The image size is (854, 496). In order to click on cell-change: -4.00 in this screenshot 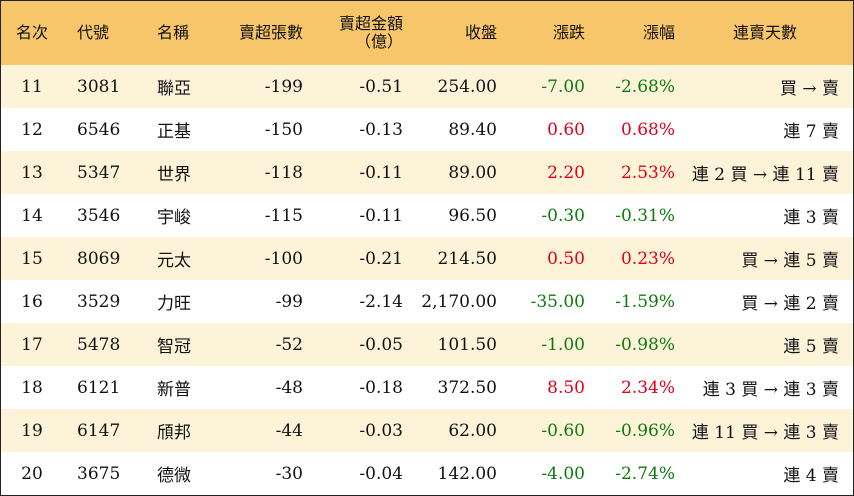, I will do `click(563, 473)`.